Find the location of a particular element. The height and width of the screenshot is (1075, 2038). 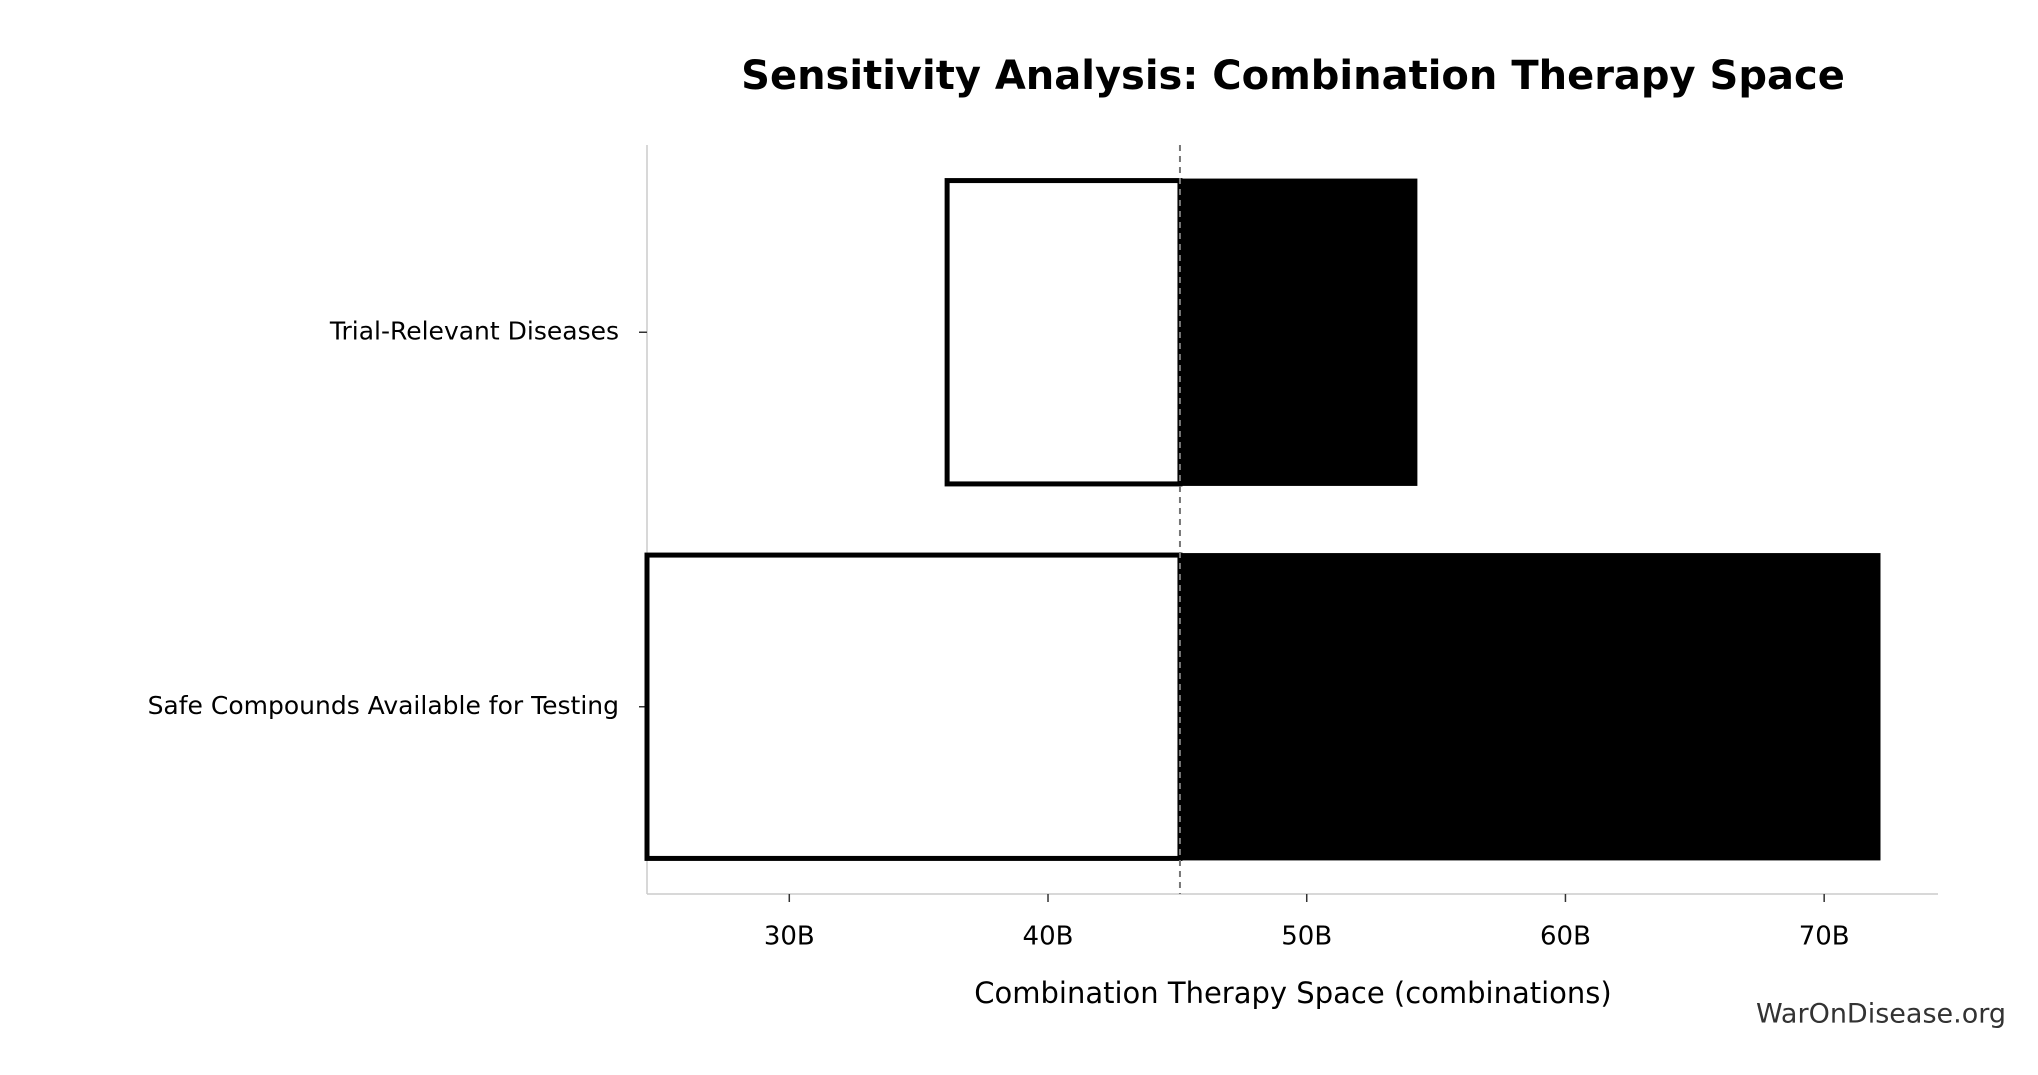

x-axis-label: Combination Therapy Space (combinations) is located at coordinates (1292, 993).